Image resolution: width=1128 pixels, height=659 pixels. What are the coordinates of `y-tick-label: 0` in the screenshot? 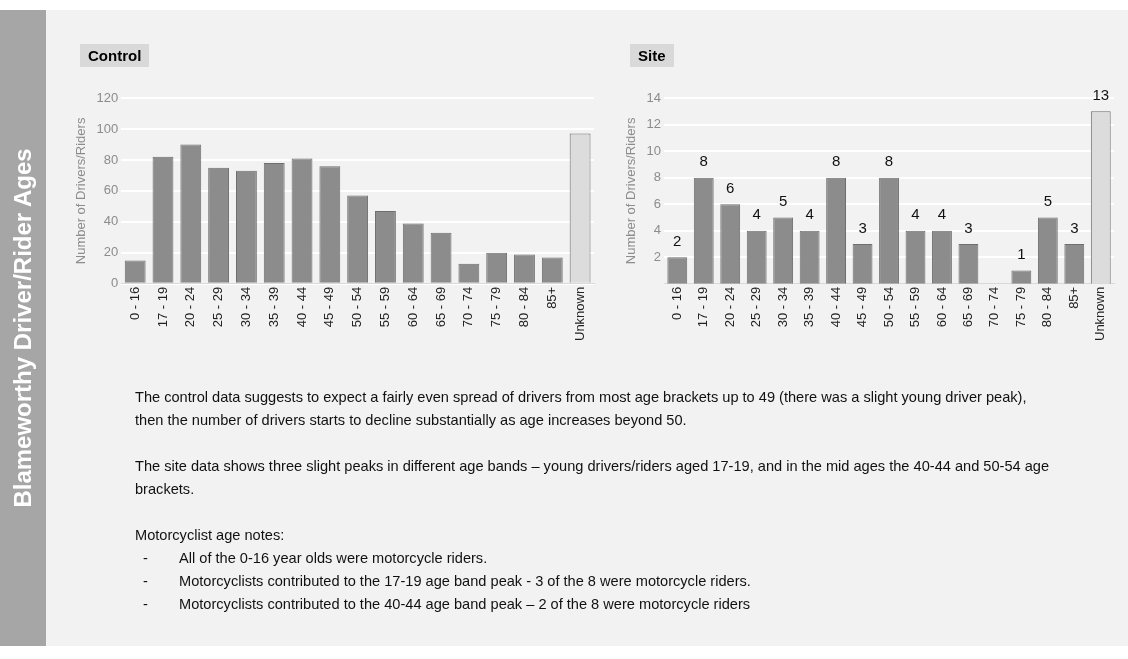 It's located at (115, 283).